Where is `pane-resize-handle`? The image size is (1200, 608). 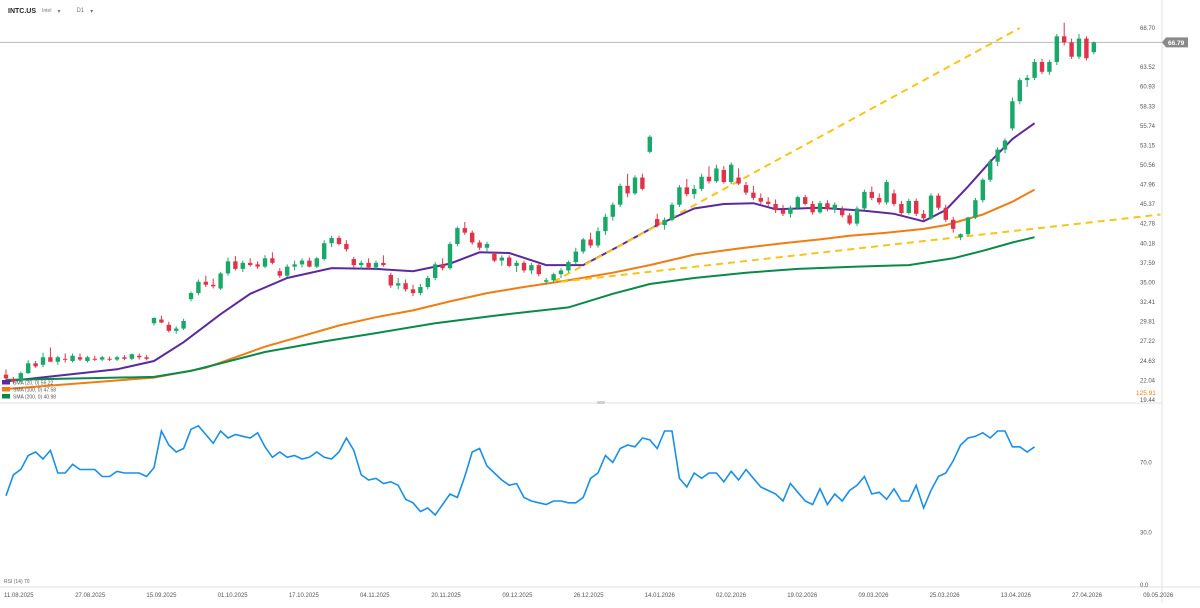 pane-resize-handle is located at coordinates (601, 402).